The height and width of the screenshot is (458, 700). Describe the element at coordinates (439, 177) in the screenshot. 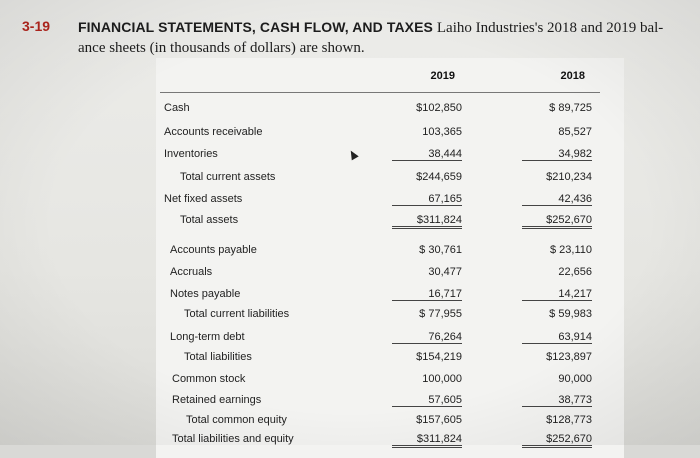

I see `cell-total-current-assets-2019: $244,659` at that location.